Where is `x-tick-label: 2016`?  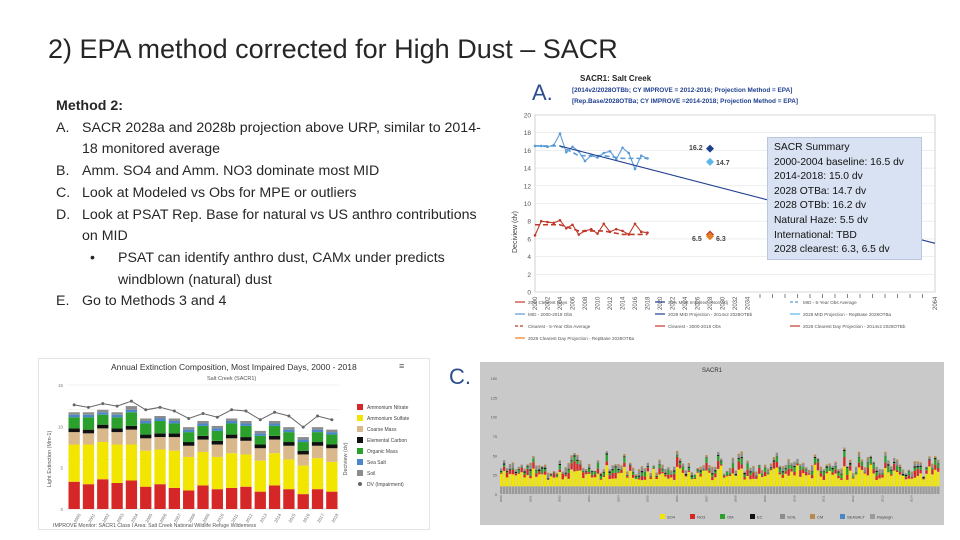
x-tick-label: 2016 is located at coordinates (636, 303).